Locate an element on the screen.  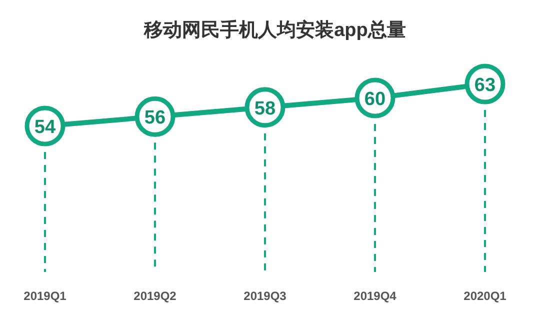
data-label: 58 is located at coordinates (265, 109).